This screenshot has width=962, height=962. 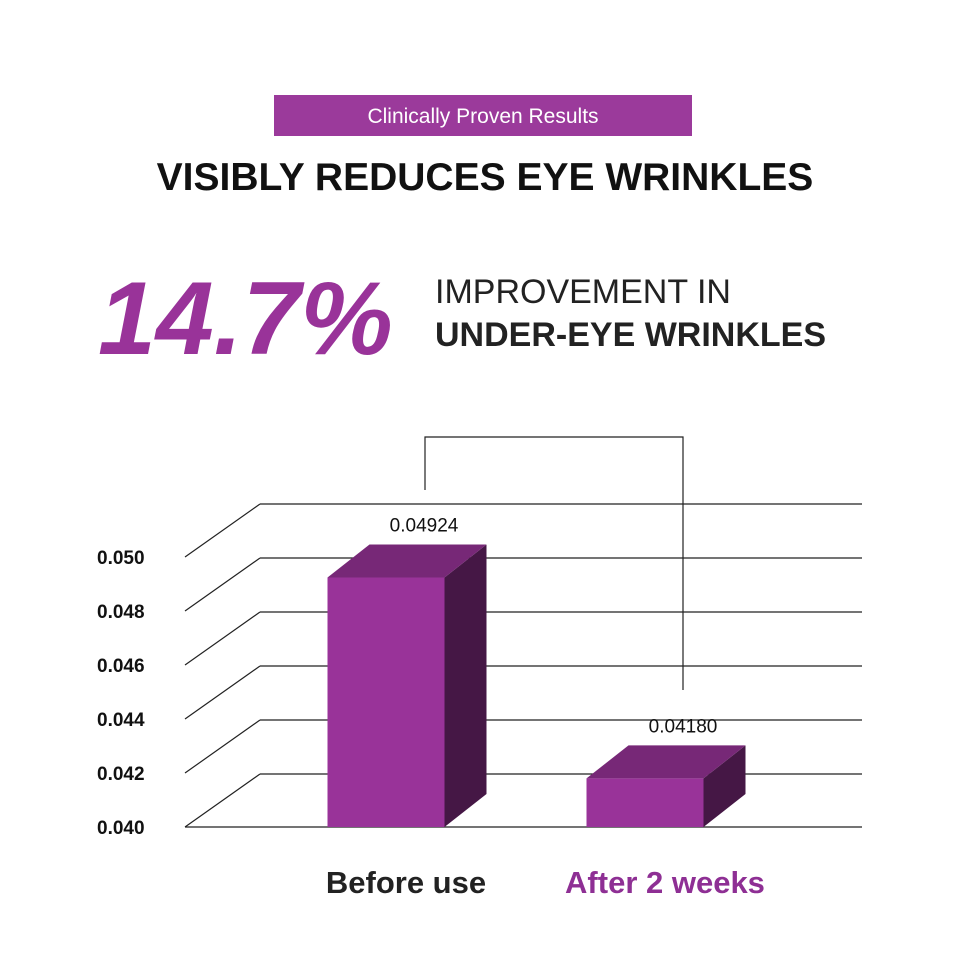 I want to click on title: VISIBLY REDUCES EYE WRINKLES, so click(x=485, y=177).